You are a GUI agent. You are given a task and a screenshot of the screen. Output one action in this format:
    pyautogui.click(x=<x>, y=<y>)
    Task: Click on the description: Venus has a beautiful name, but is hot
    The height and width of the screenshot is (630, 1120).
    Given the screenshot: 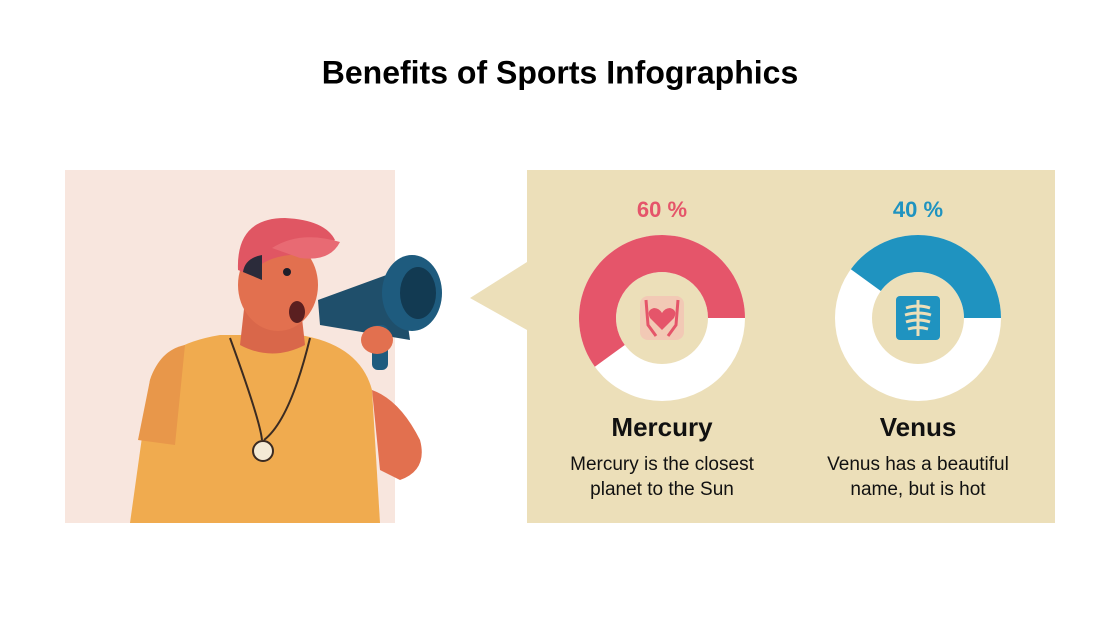 What is the action you would take?
    pyautogui.click(x=918, y=477)
    